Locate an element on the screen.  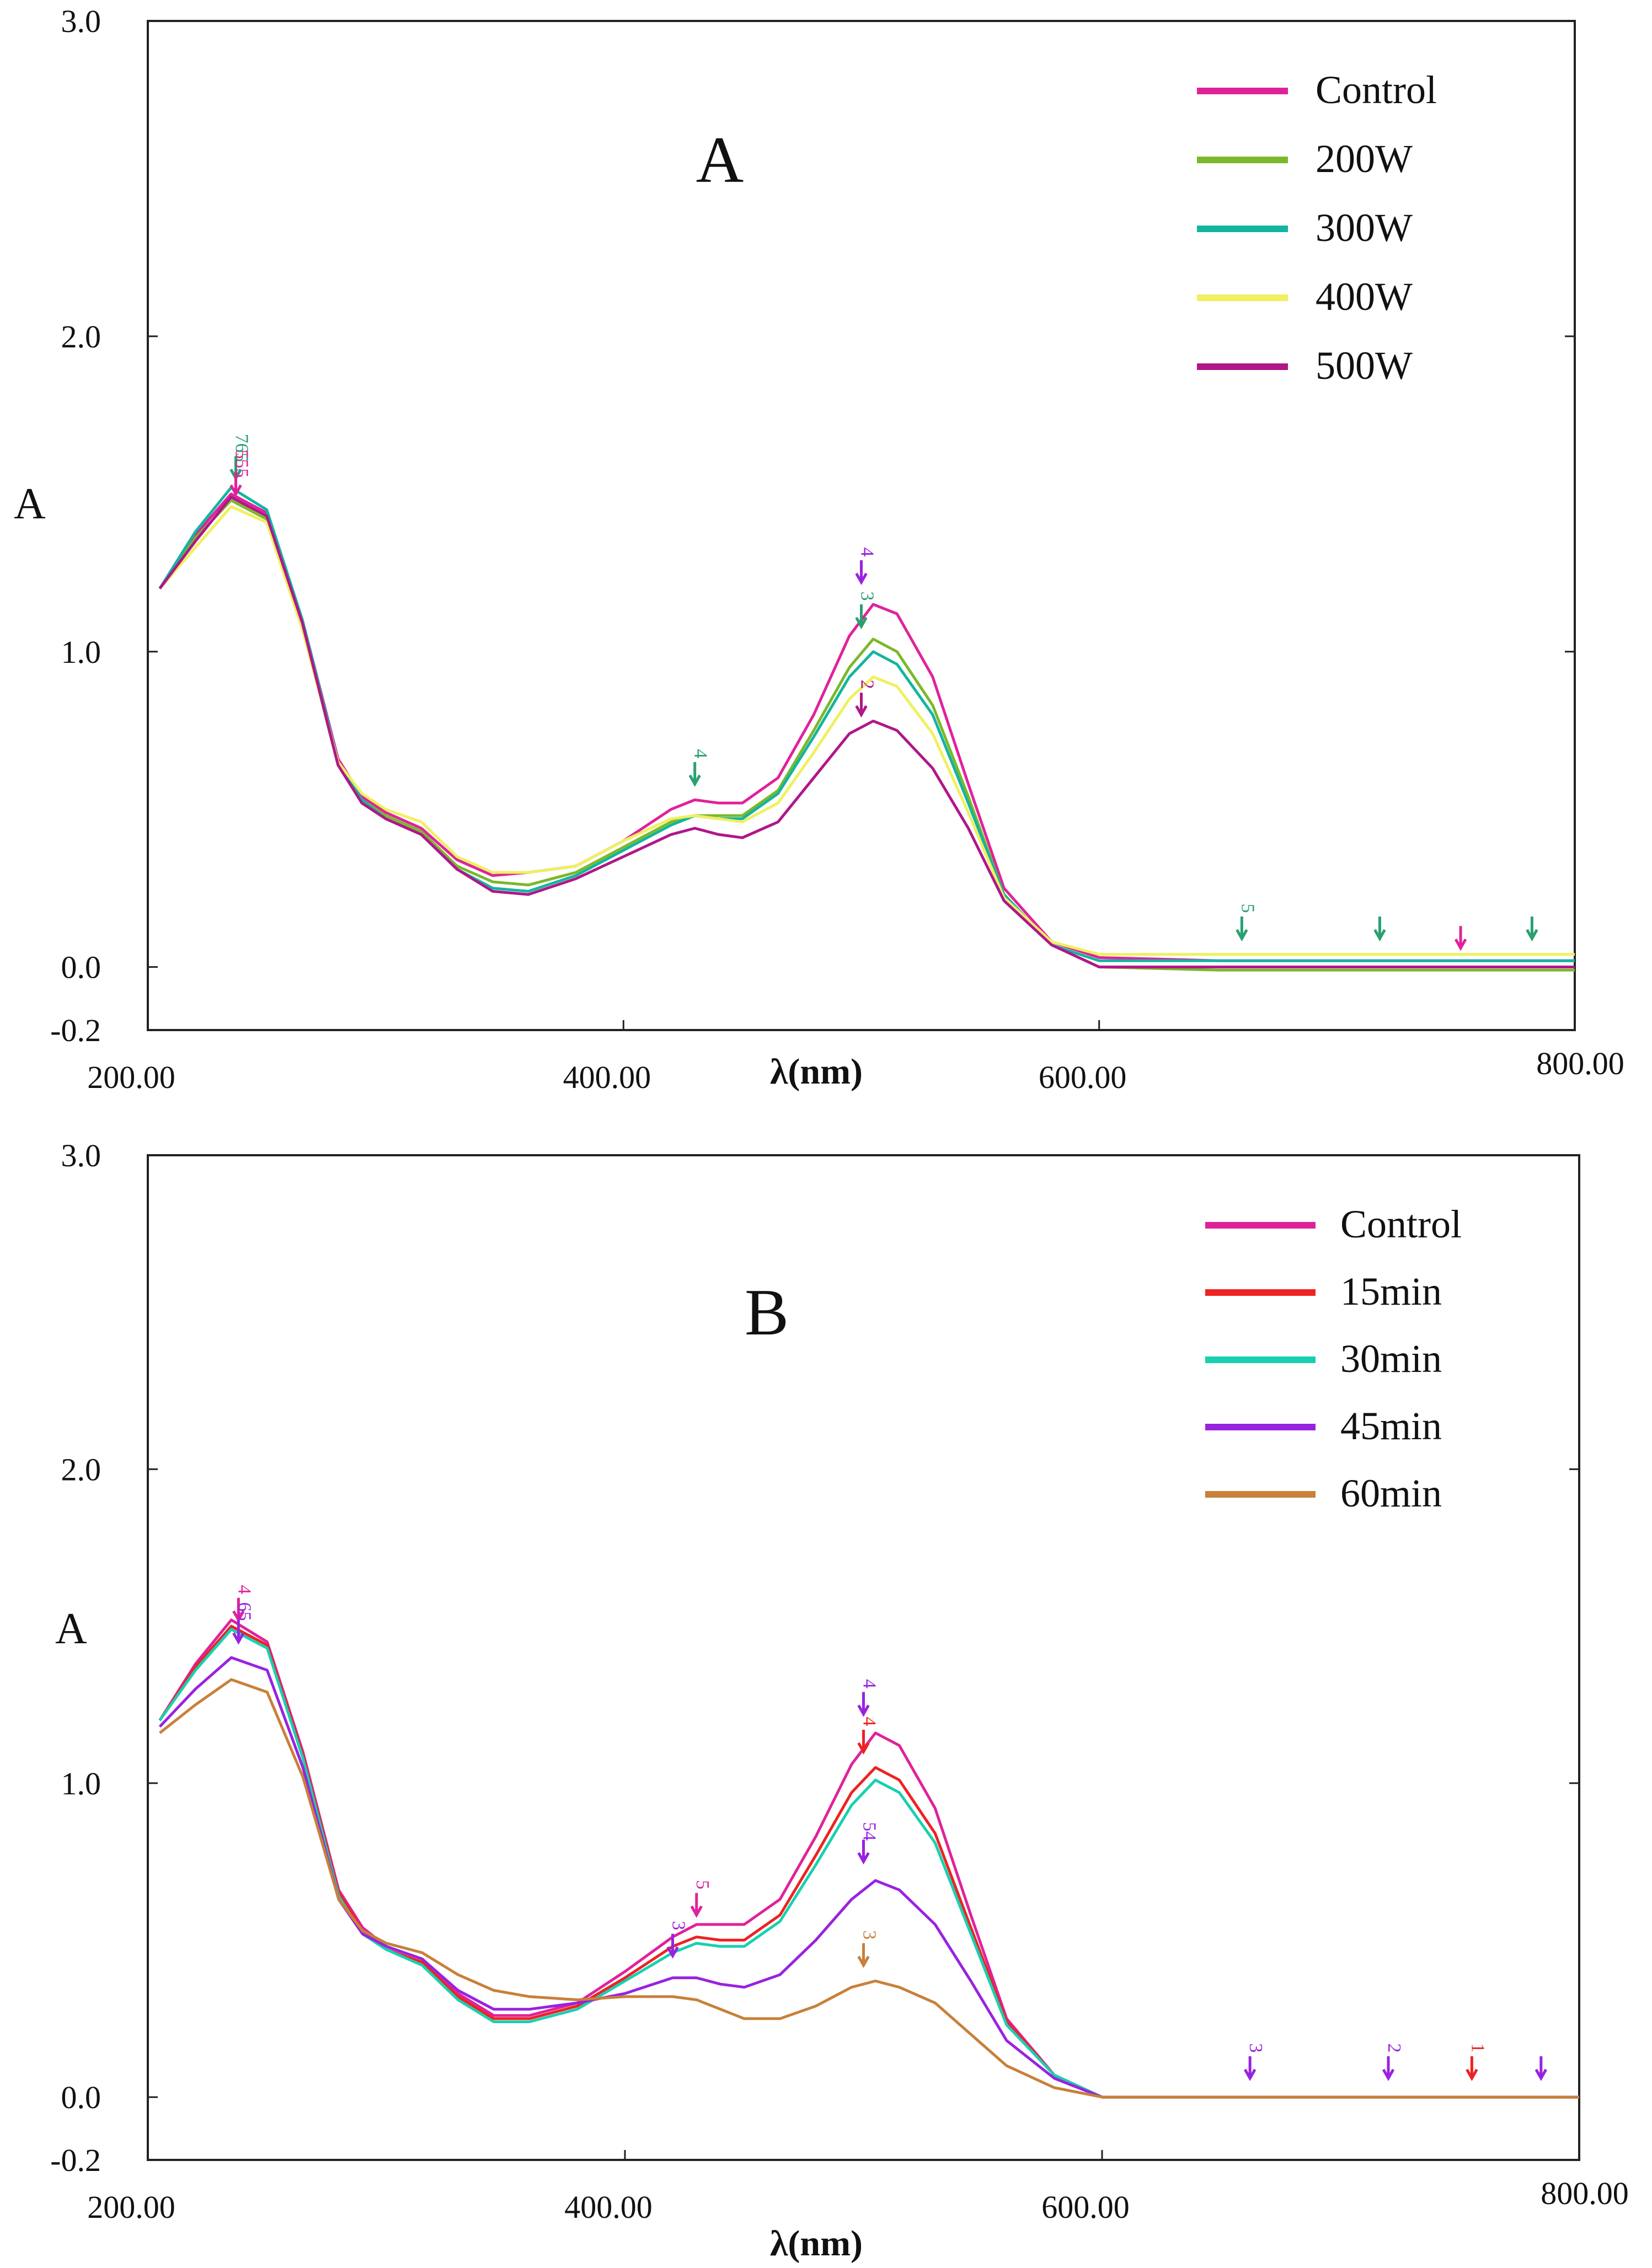
legend-label: 500W is located at coordinates (1364, 366).